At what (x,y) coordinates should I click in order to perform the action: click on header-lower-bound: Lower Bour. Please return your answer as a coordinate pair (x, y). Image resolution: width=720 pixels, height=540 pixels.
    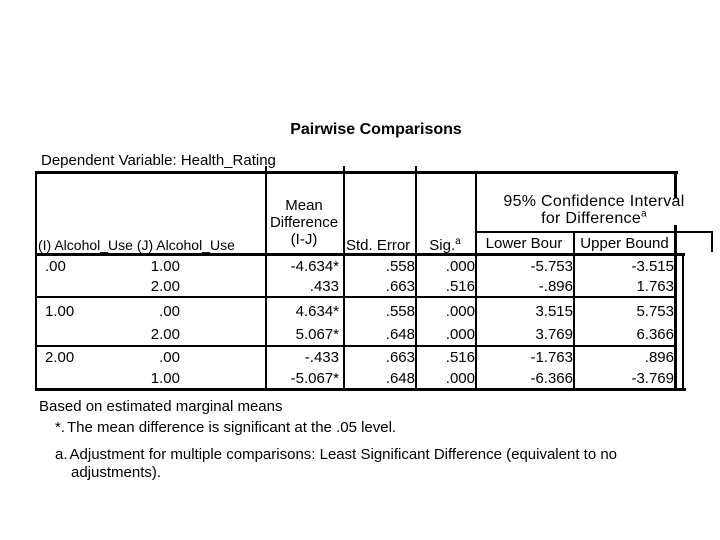
    Looking at the image, I should click on (524, 243).